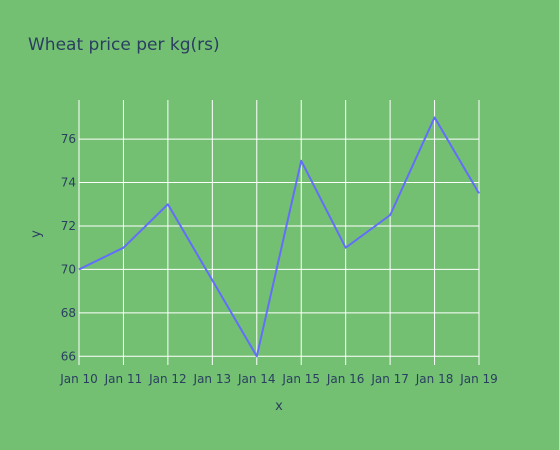  What do you see at coordinates (389, 379) in the screenshot?
I see `x-tick-label: Jan 17` at bounding box center [389, 379].